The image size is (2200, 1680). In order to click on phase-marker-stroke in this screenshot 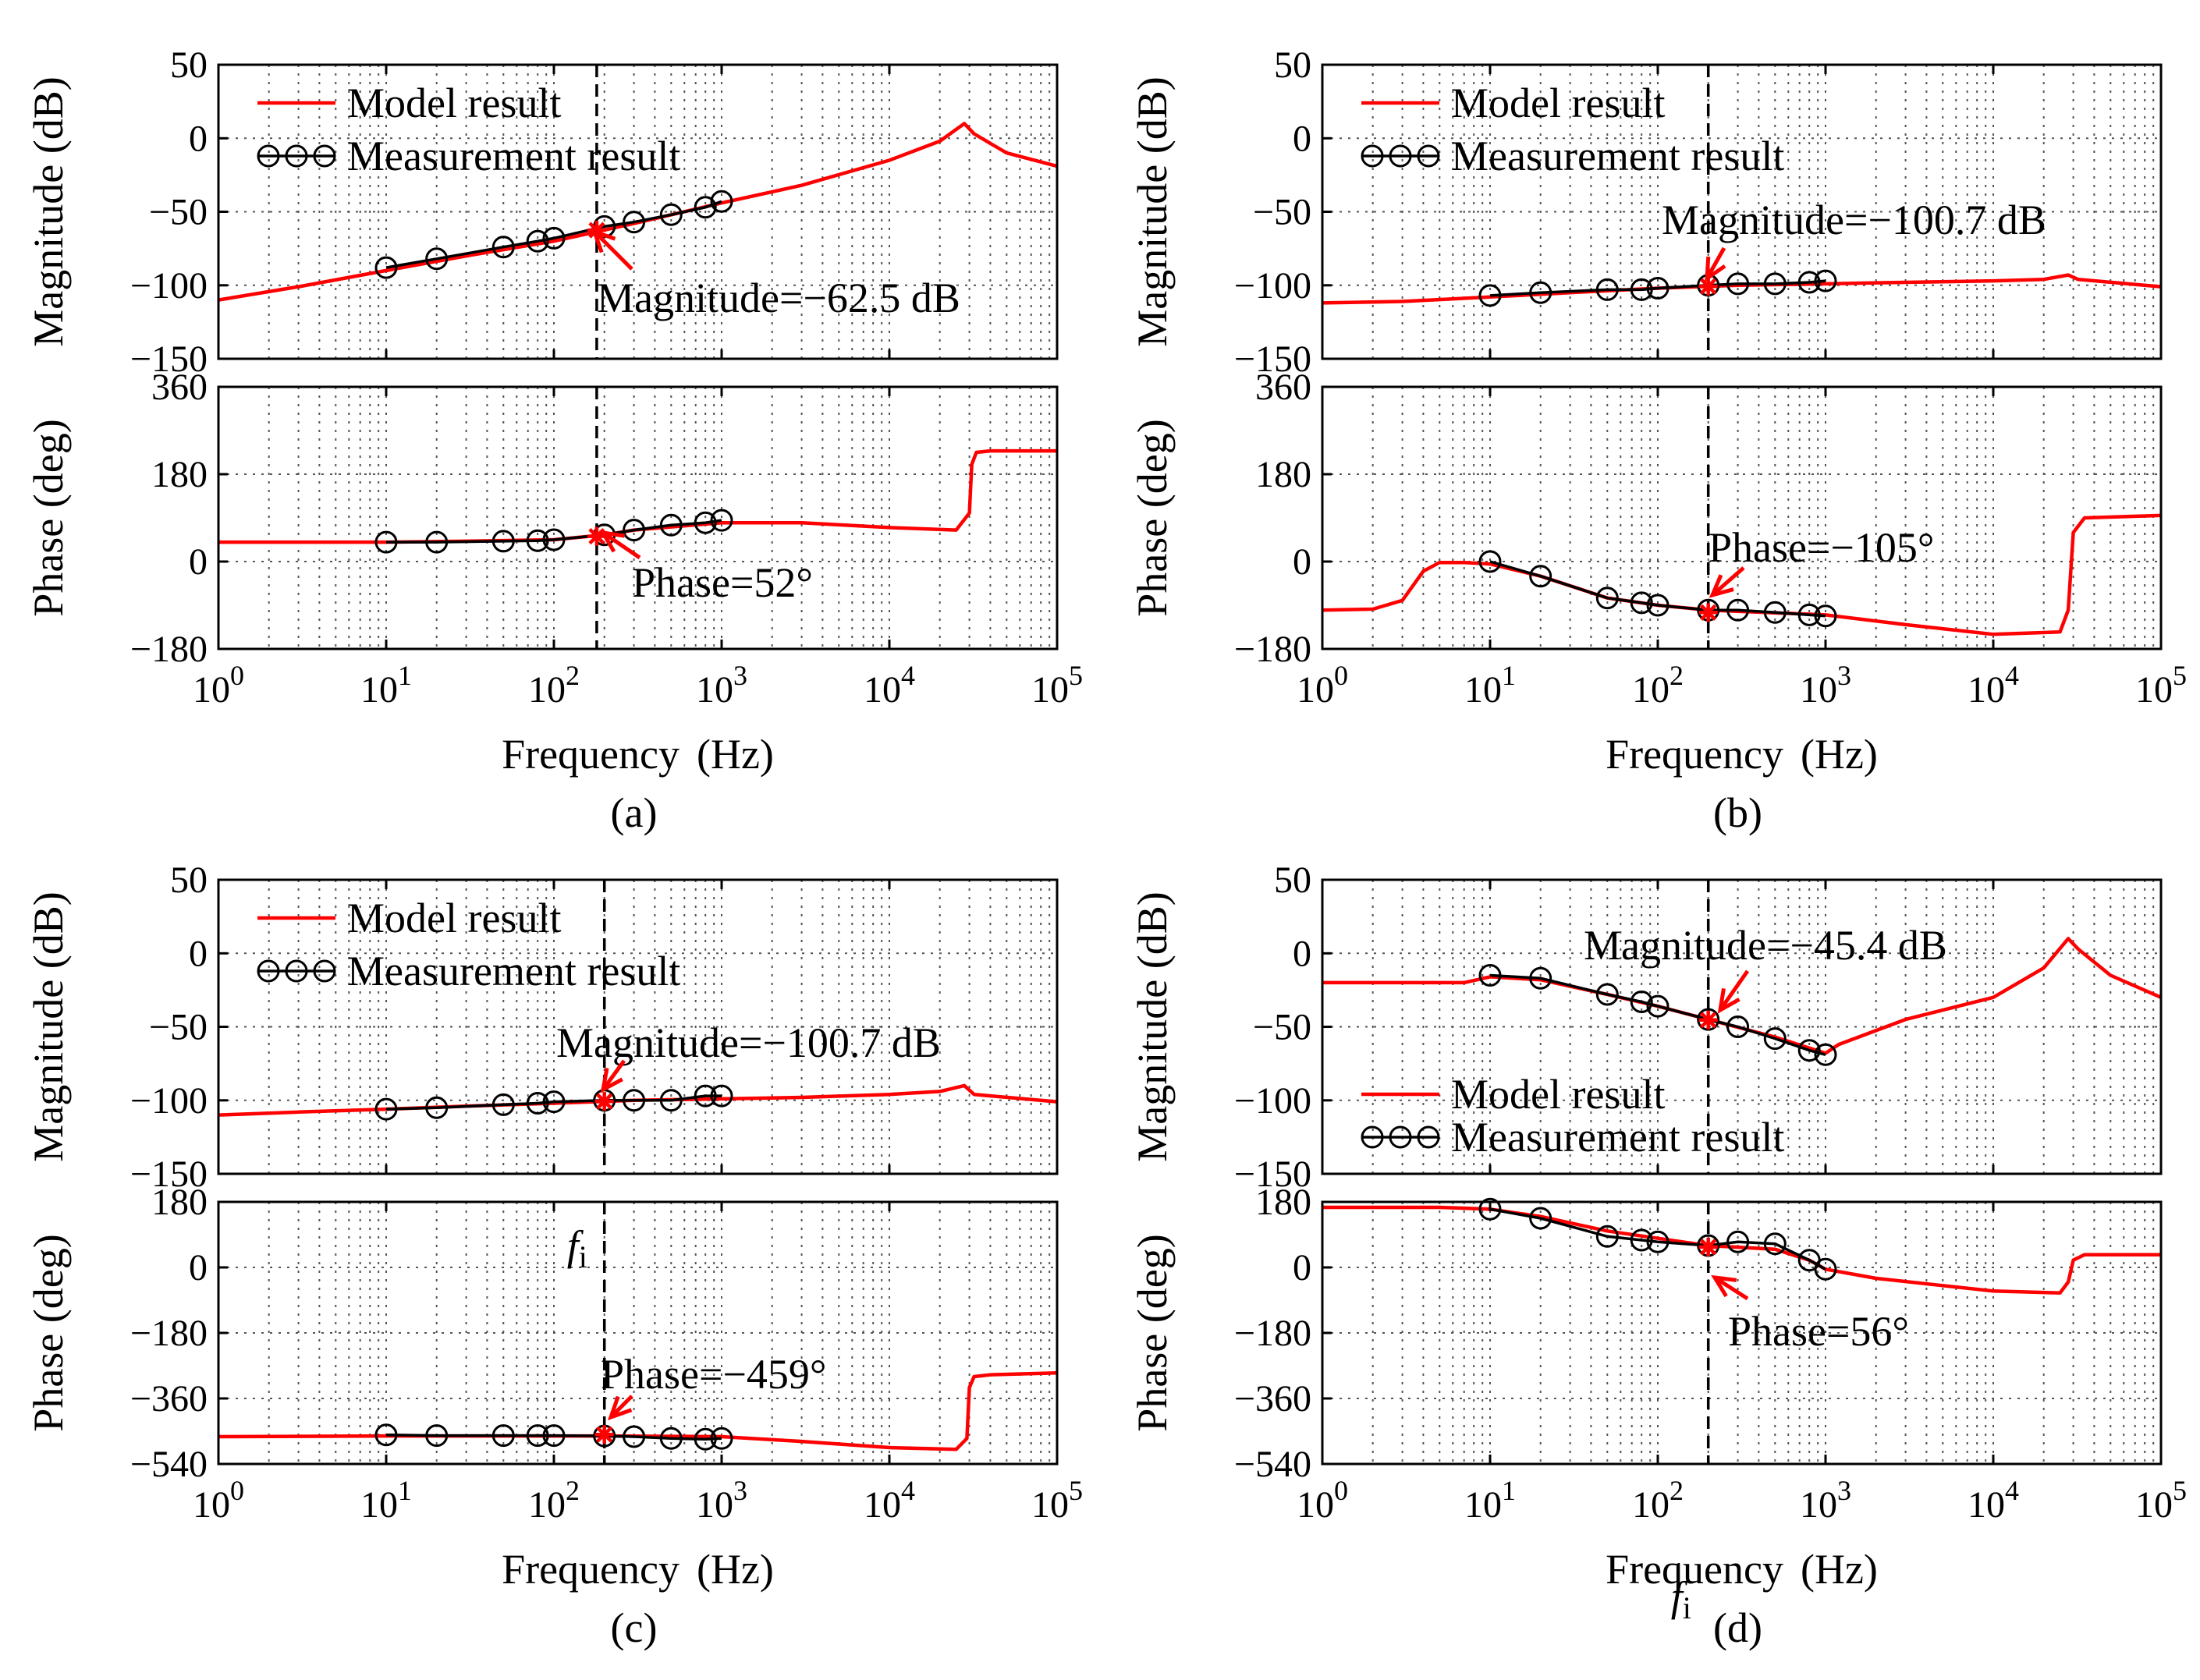, I will do `click(1708, 613)`.